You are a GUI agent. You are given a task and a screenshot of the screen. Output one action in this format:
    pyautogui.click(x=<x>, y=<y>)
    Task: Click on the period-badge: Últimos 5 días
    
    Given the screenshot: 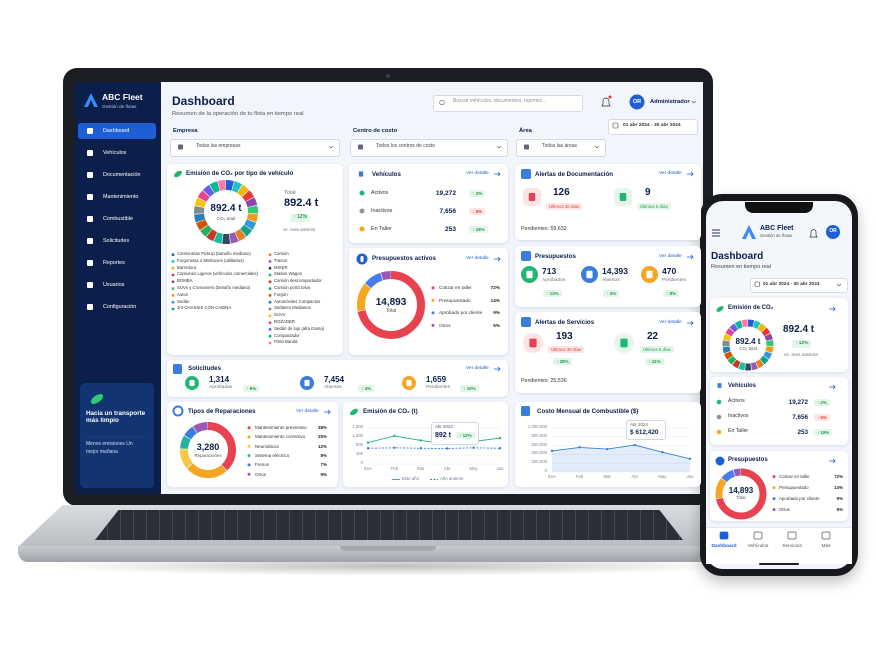 What is the action you would take?
    pyautogui.click(x=657, y=350)
    